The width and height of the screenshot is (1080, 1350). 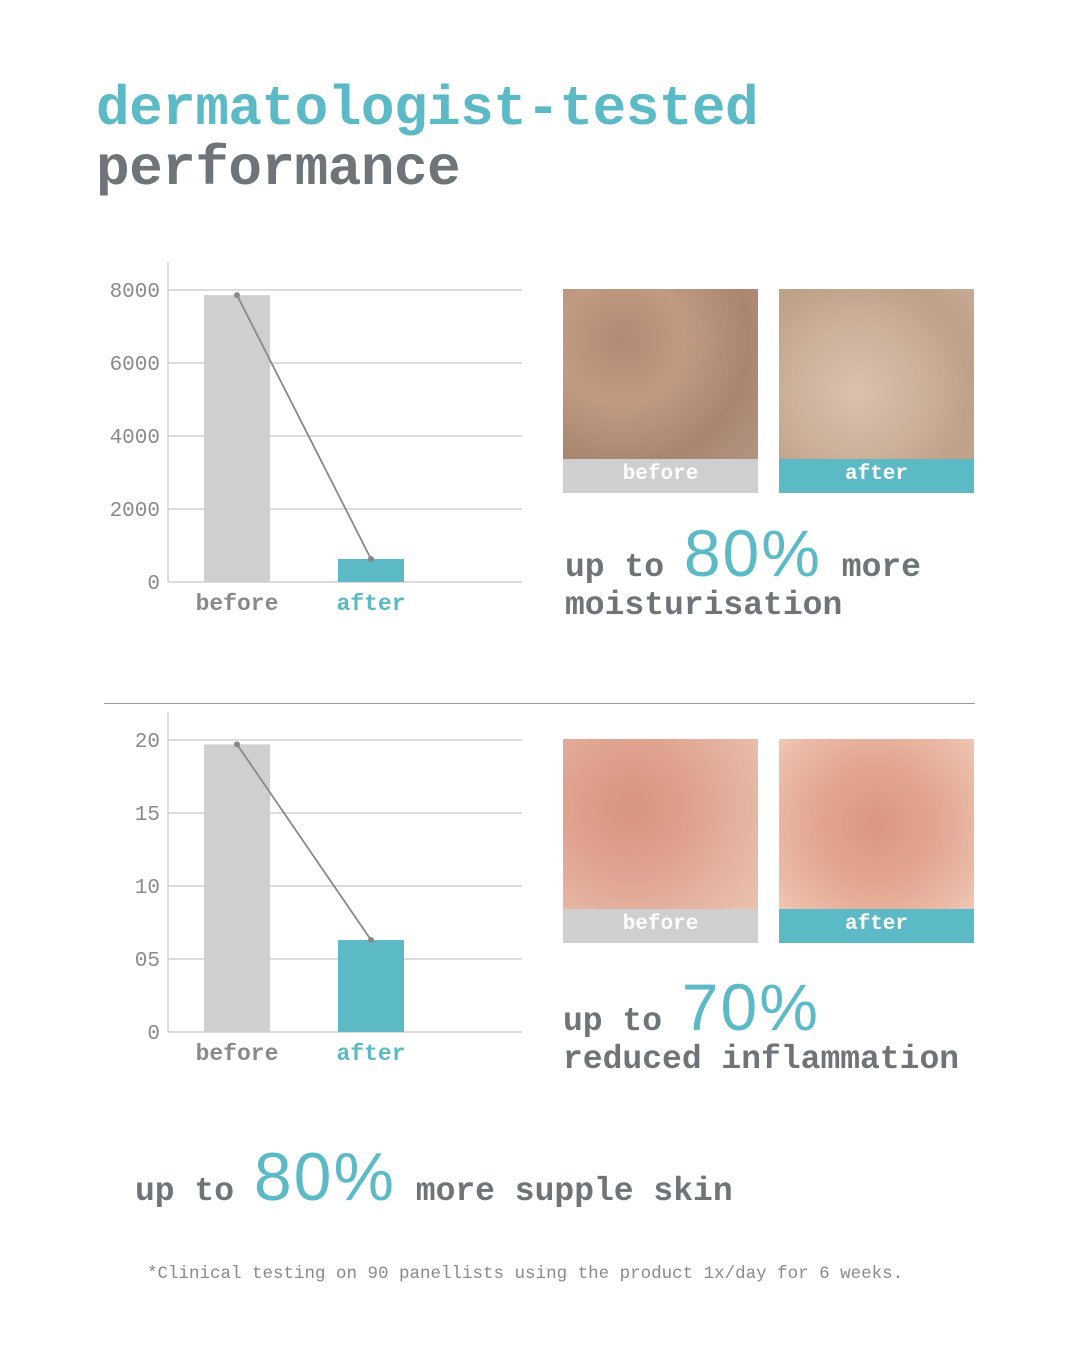 I want to click on stat-line2: moisturisation, so click(x=704, y=605).